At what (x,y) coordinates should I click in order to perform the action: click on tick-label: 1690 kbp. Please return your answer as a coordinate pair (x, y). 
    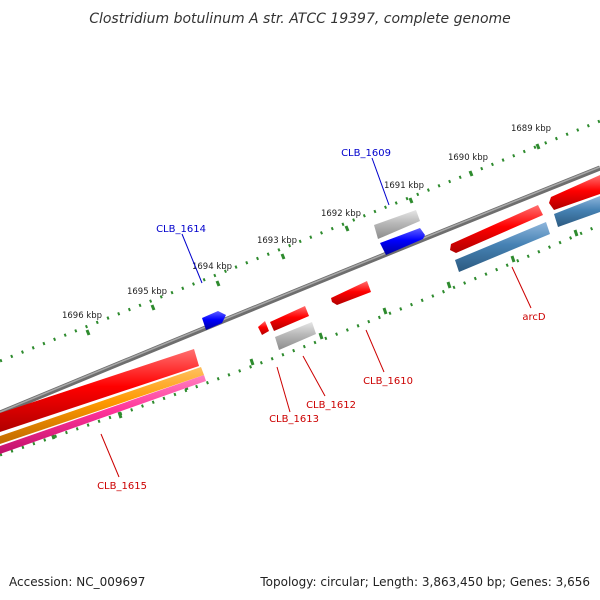
    Looking at the image, I should click on (468, 158).